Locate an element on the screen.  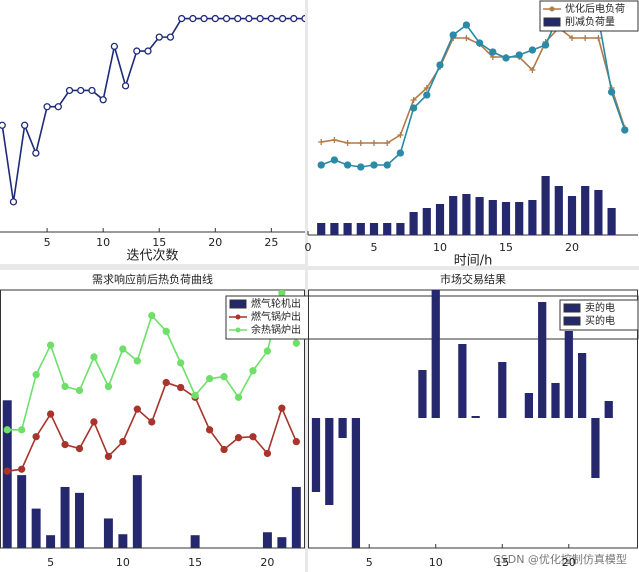
legend-label: 优化后电负荷 is located at coordinates (595, 8).